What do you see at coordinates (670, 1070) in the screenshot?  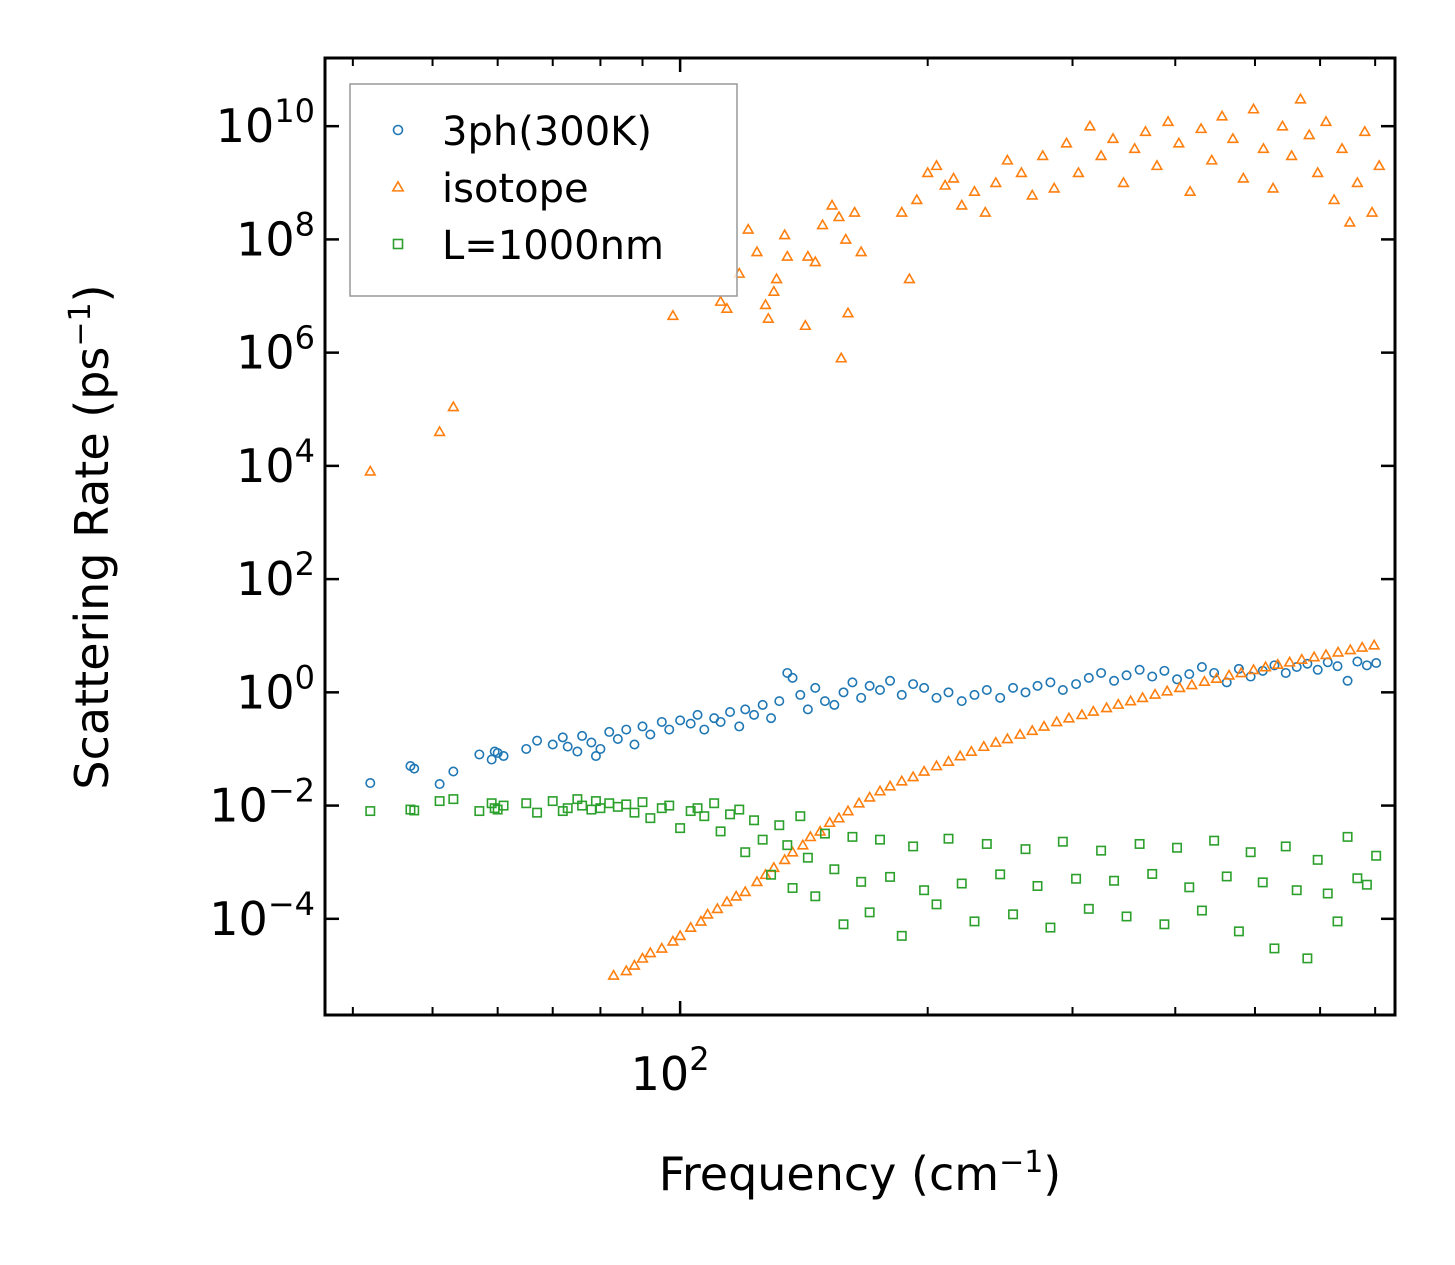 I see `x-tick-label: 102` at bounding box center [670, 1070].